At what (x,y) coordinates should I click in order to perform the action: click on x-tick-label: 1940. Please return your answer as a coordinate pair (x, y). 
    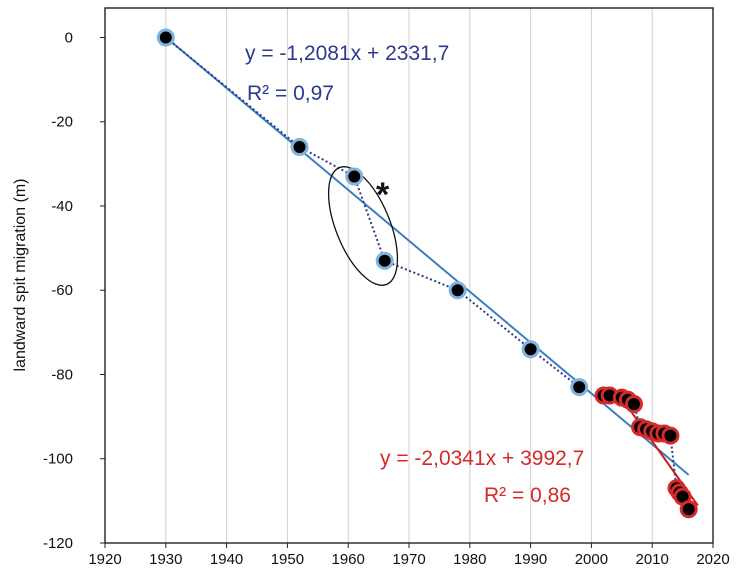
    Looking at the image, I should click on (226, 559).